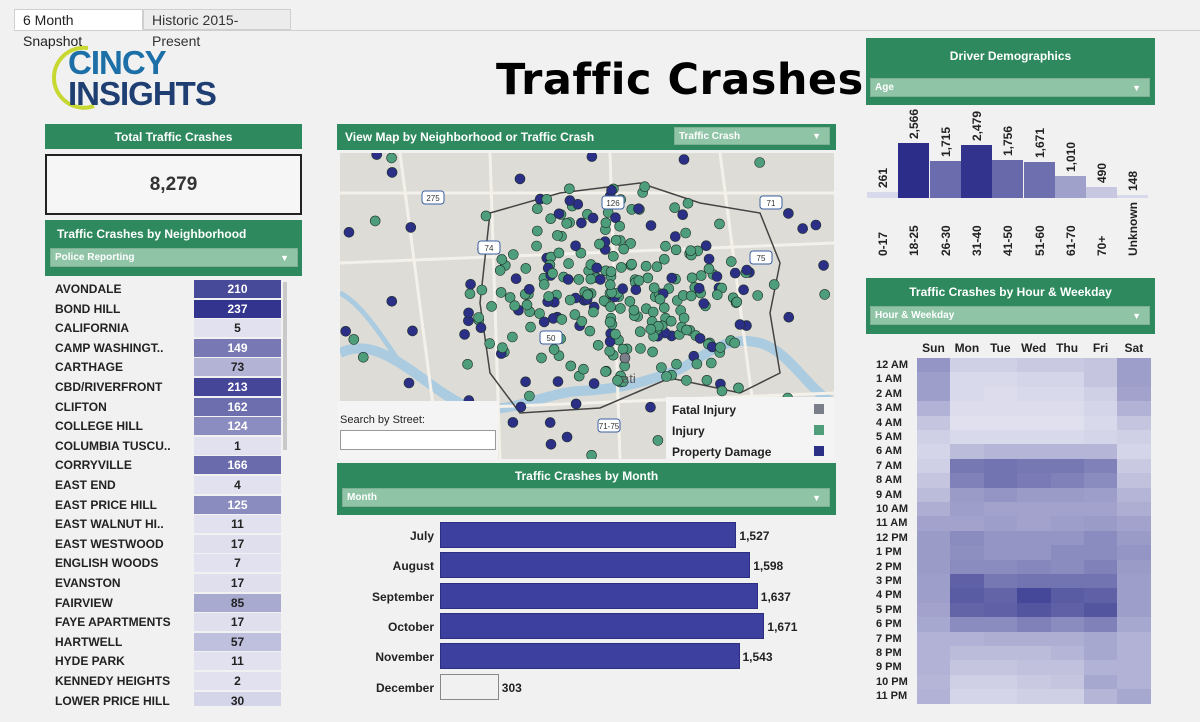  I want to click on neighborhood-row: COLUMBIA TUSCU.. 1, so click(168, 445).